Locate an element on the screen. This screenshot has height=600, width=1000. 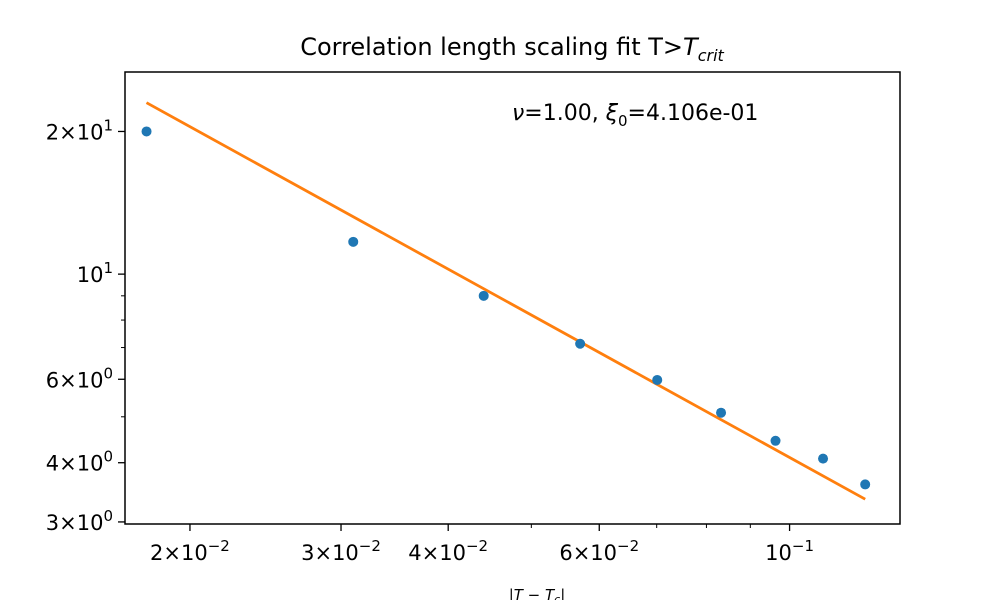
y-tick-label-4: 3×100 is located at coordinates (79, 521).